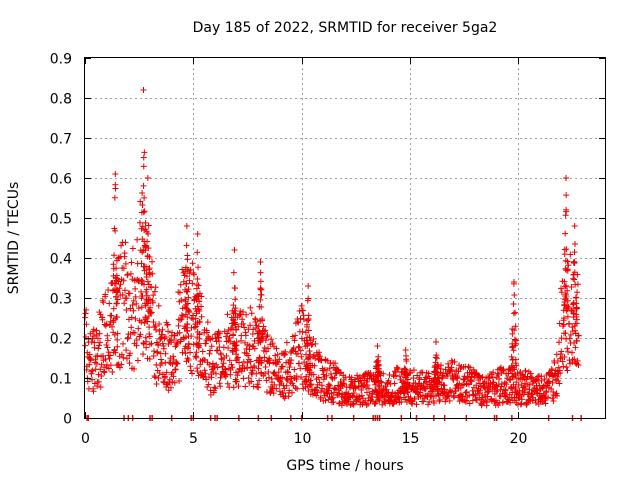  What do you see at coordinates (61, 220) in the screenshot?
I see `y-tick-label: 0.5` at bounding box center [61, 220].